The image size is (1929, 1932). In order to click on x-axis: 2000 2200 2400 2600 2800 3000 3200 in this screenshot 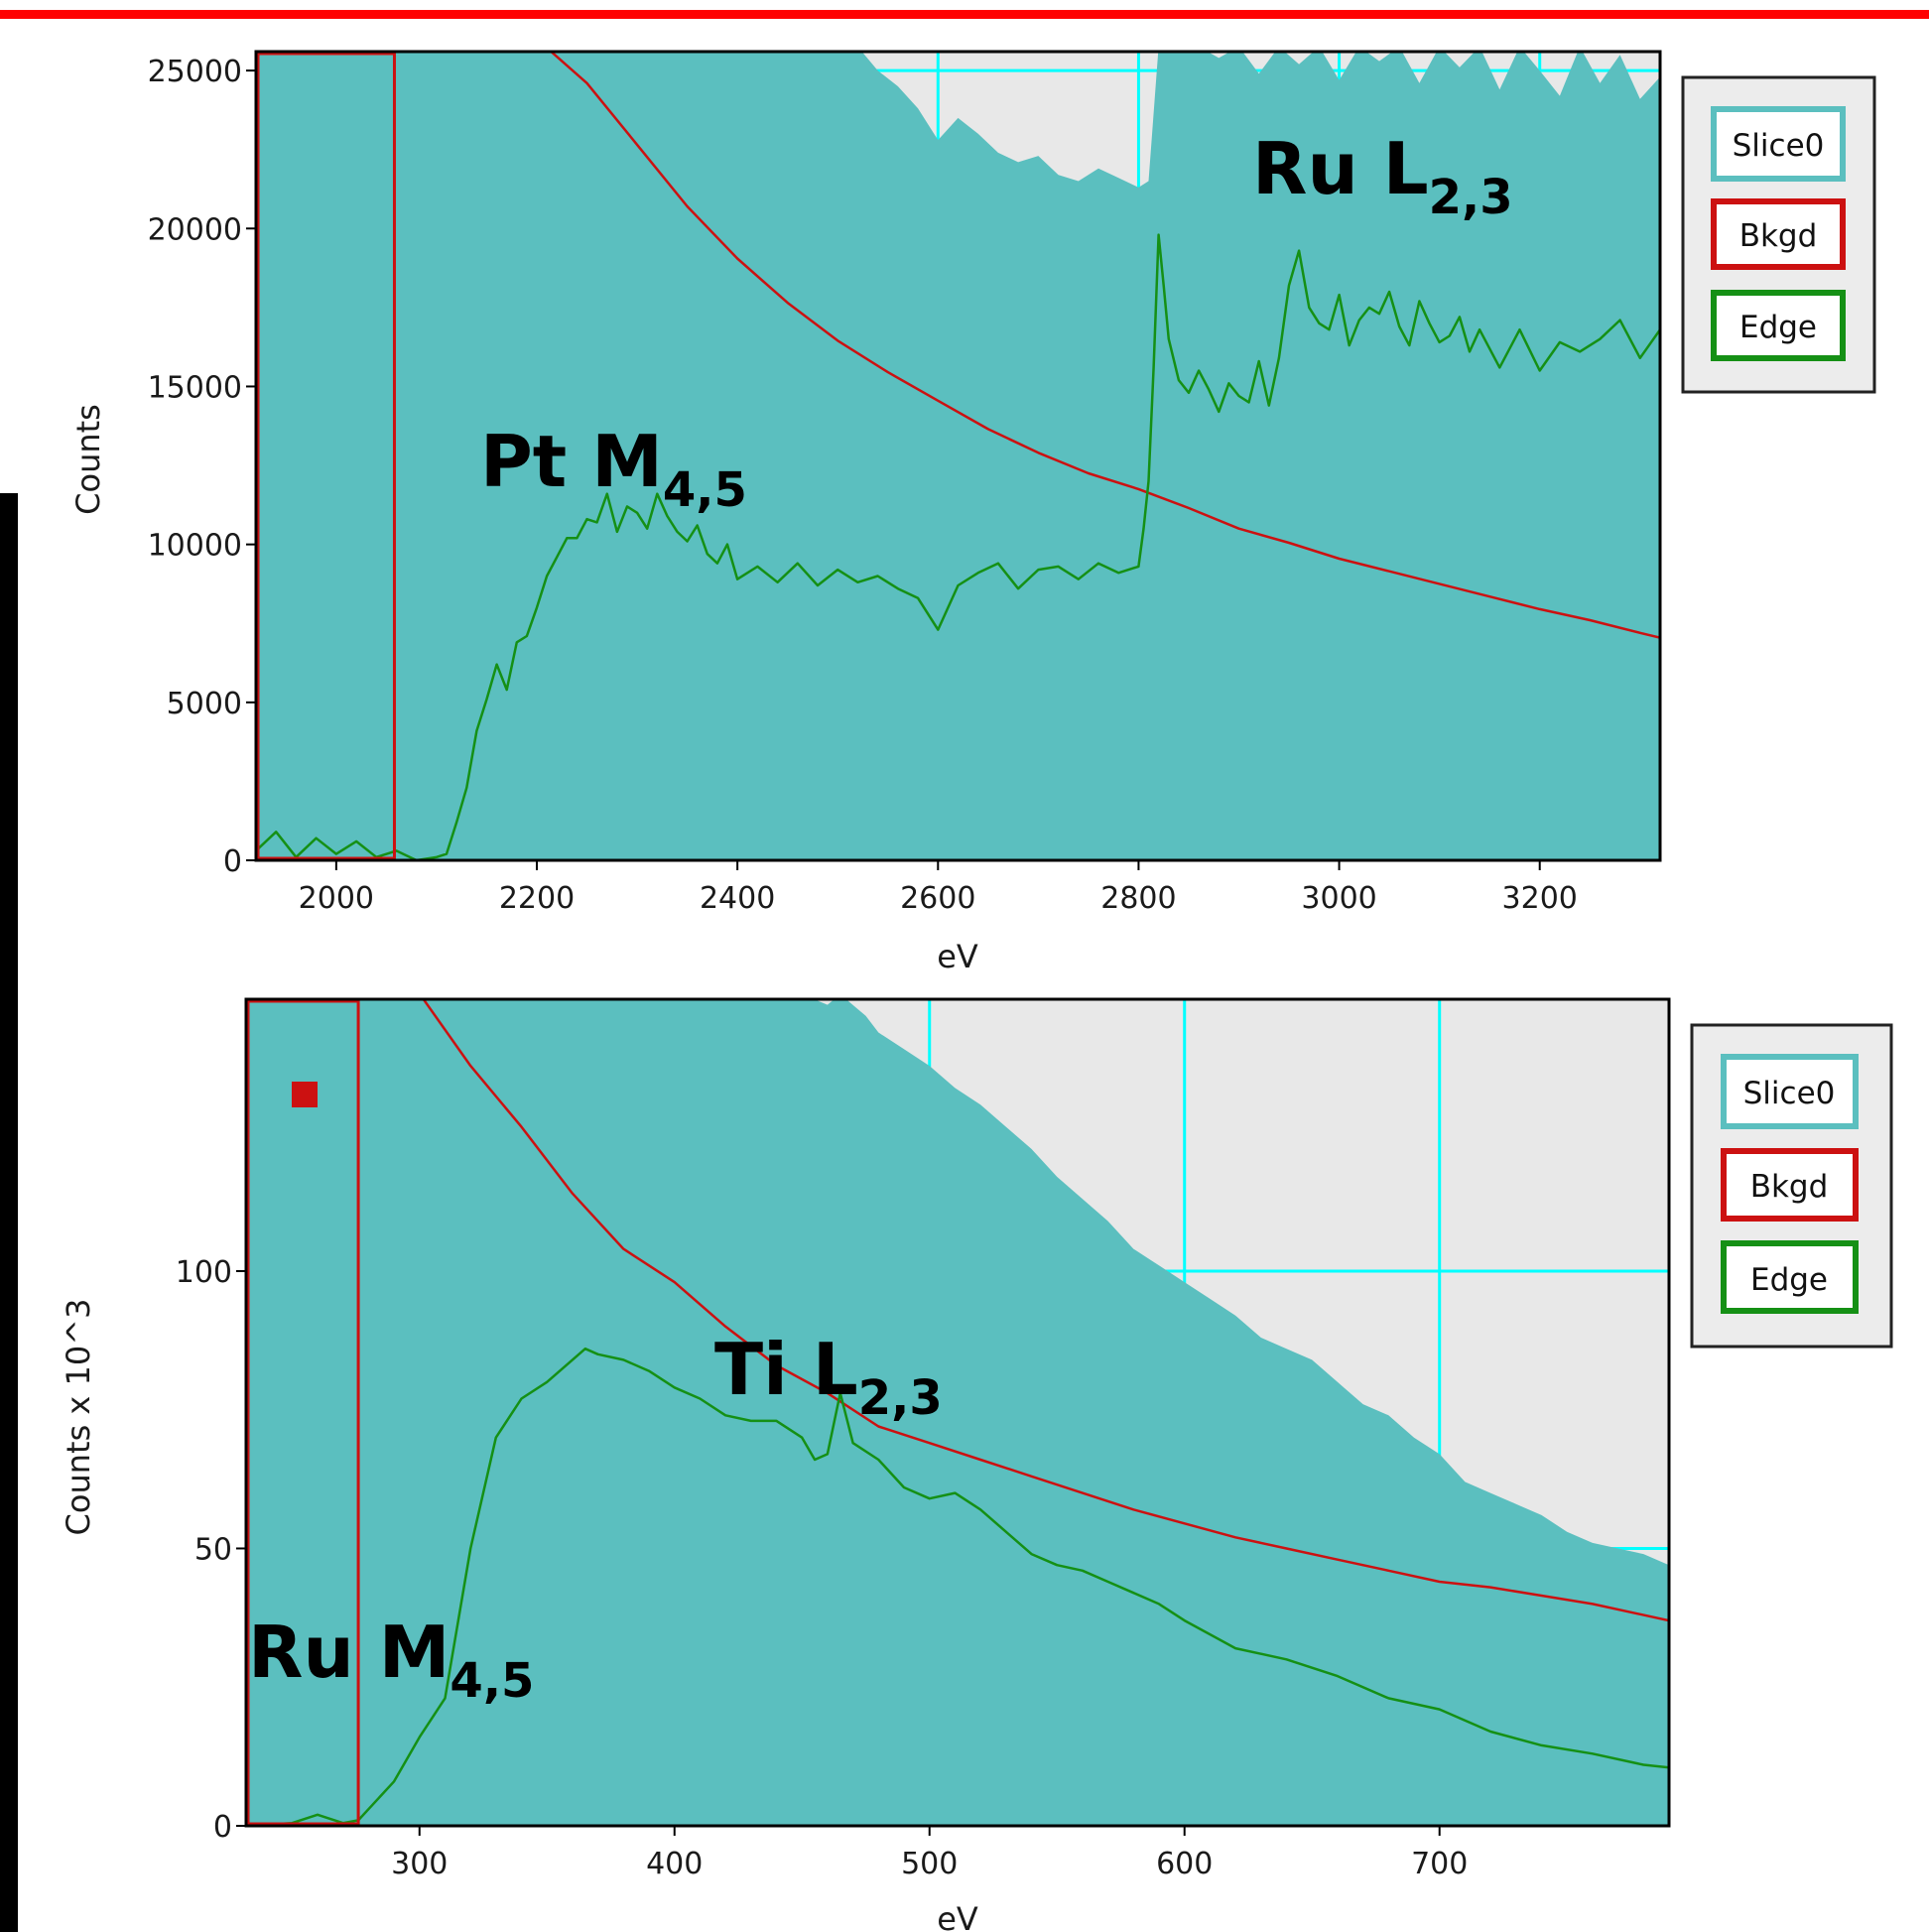, I will do `click(938, 888)`.